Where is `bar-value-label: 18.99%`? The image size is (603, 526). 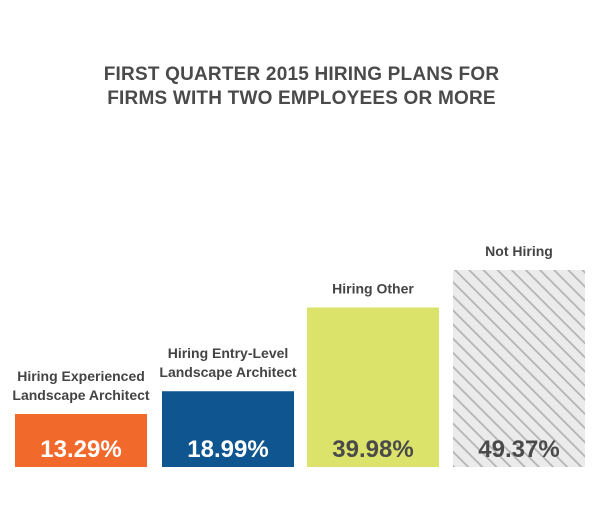
bar-value-label: 18.99% is located at coordinates (227, 449).